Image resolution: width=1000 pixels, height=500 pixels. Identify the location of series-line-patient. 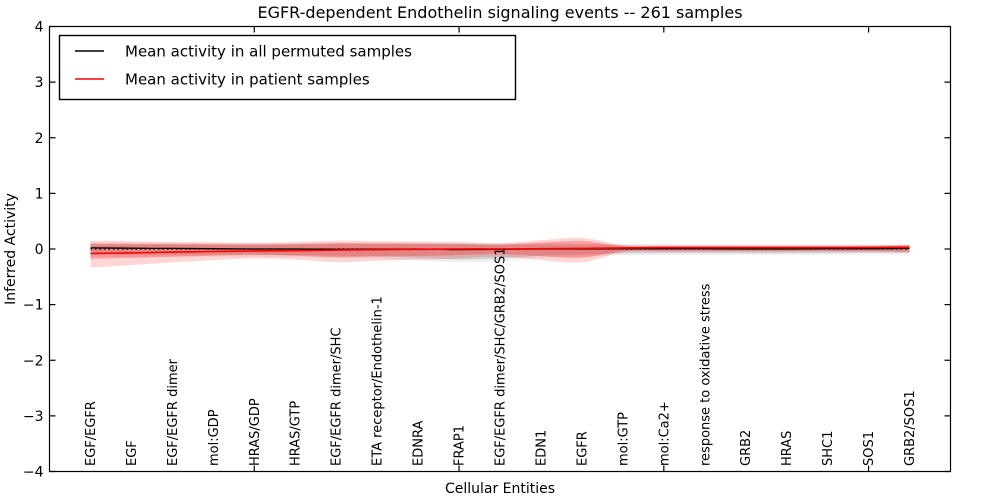
(500, 250).